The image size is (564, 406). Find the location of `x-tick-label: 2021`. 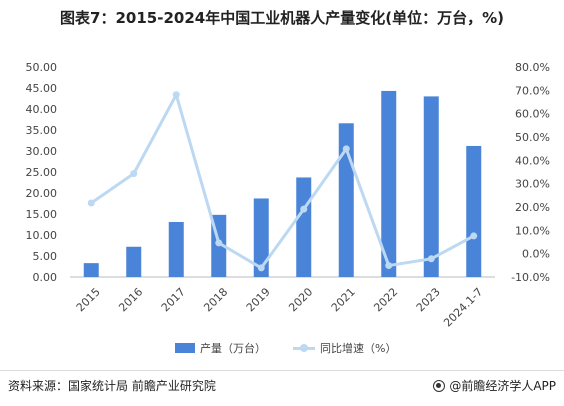

x-tick-label: 2021 is located at coordinates (343, 299).